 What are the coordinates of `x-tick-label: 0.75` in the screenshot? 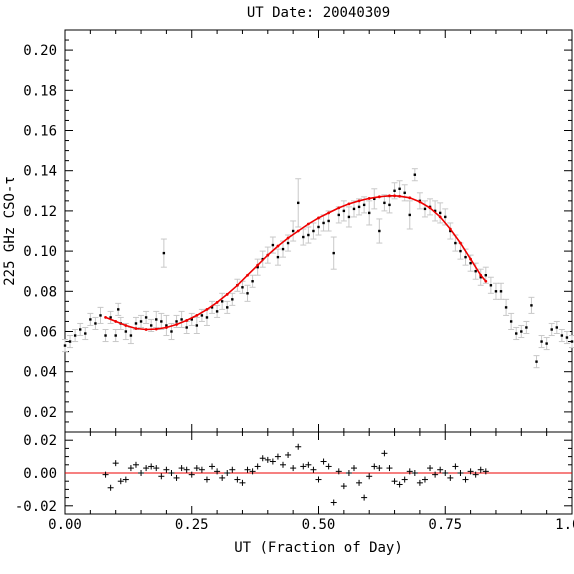 It's located at (445, 525).